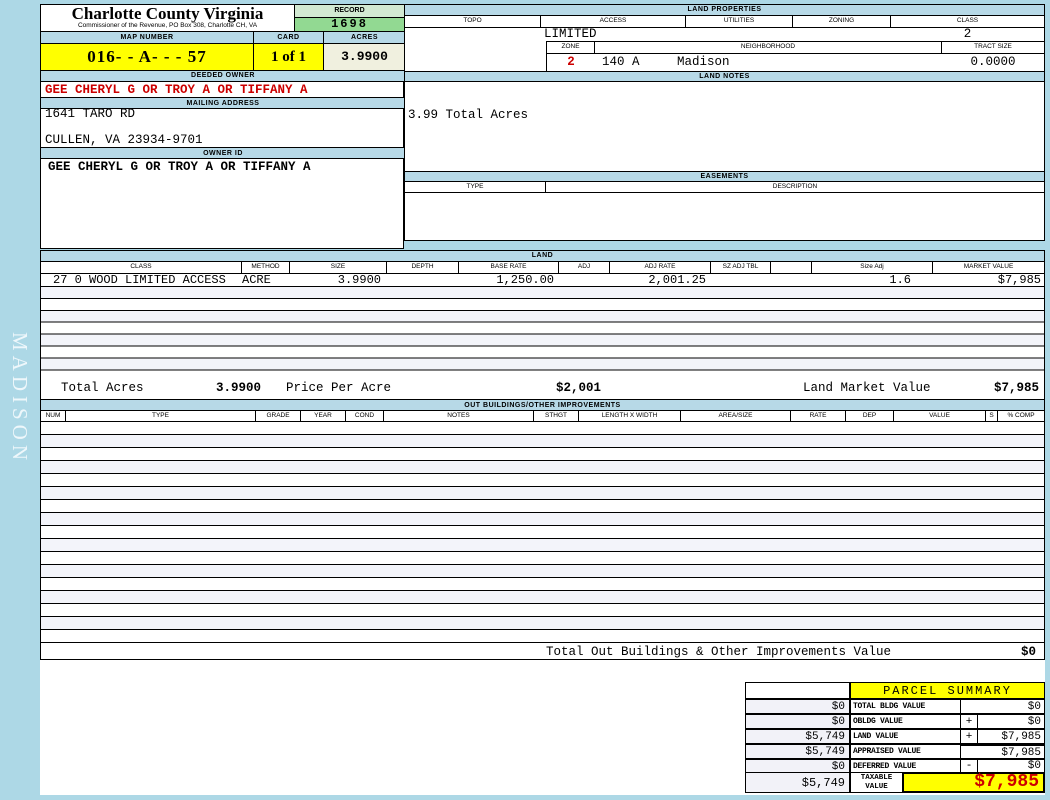  Describe the element at coordinates (992, 416) in the screenshot. I see `ob-col-s: S` at that location.